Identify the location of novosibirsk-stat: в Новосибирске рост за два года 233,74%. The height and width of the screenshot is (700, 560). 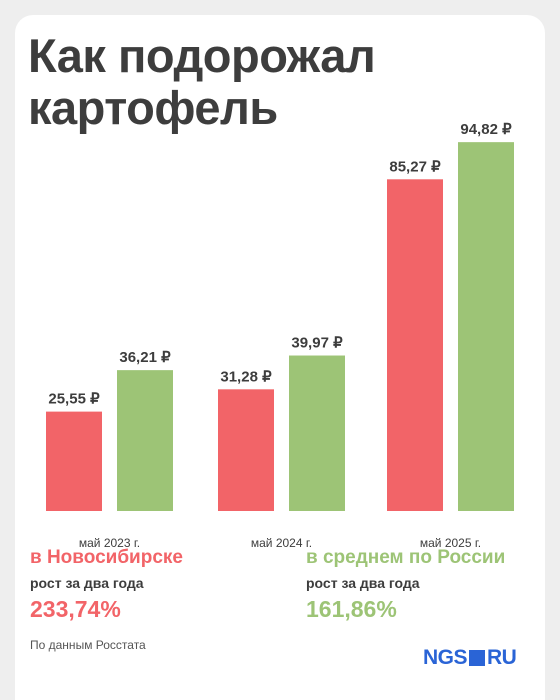
(106, 584).